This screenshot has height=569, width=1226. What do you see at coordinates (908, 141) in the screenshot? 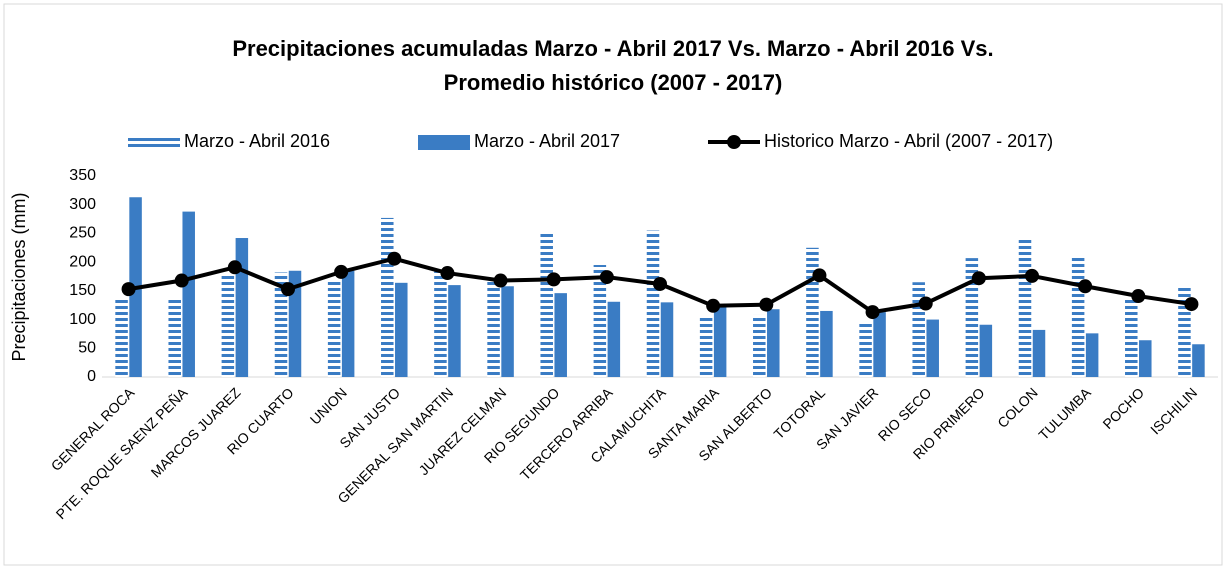
I see `legend-label: Historico Marzo - Abril (2007 - 2017)` at bounding box center [908, 141].